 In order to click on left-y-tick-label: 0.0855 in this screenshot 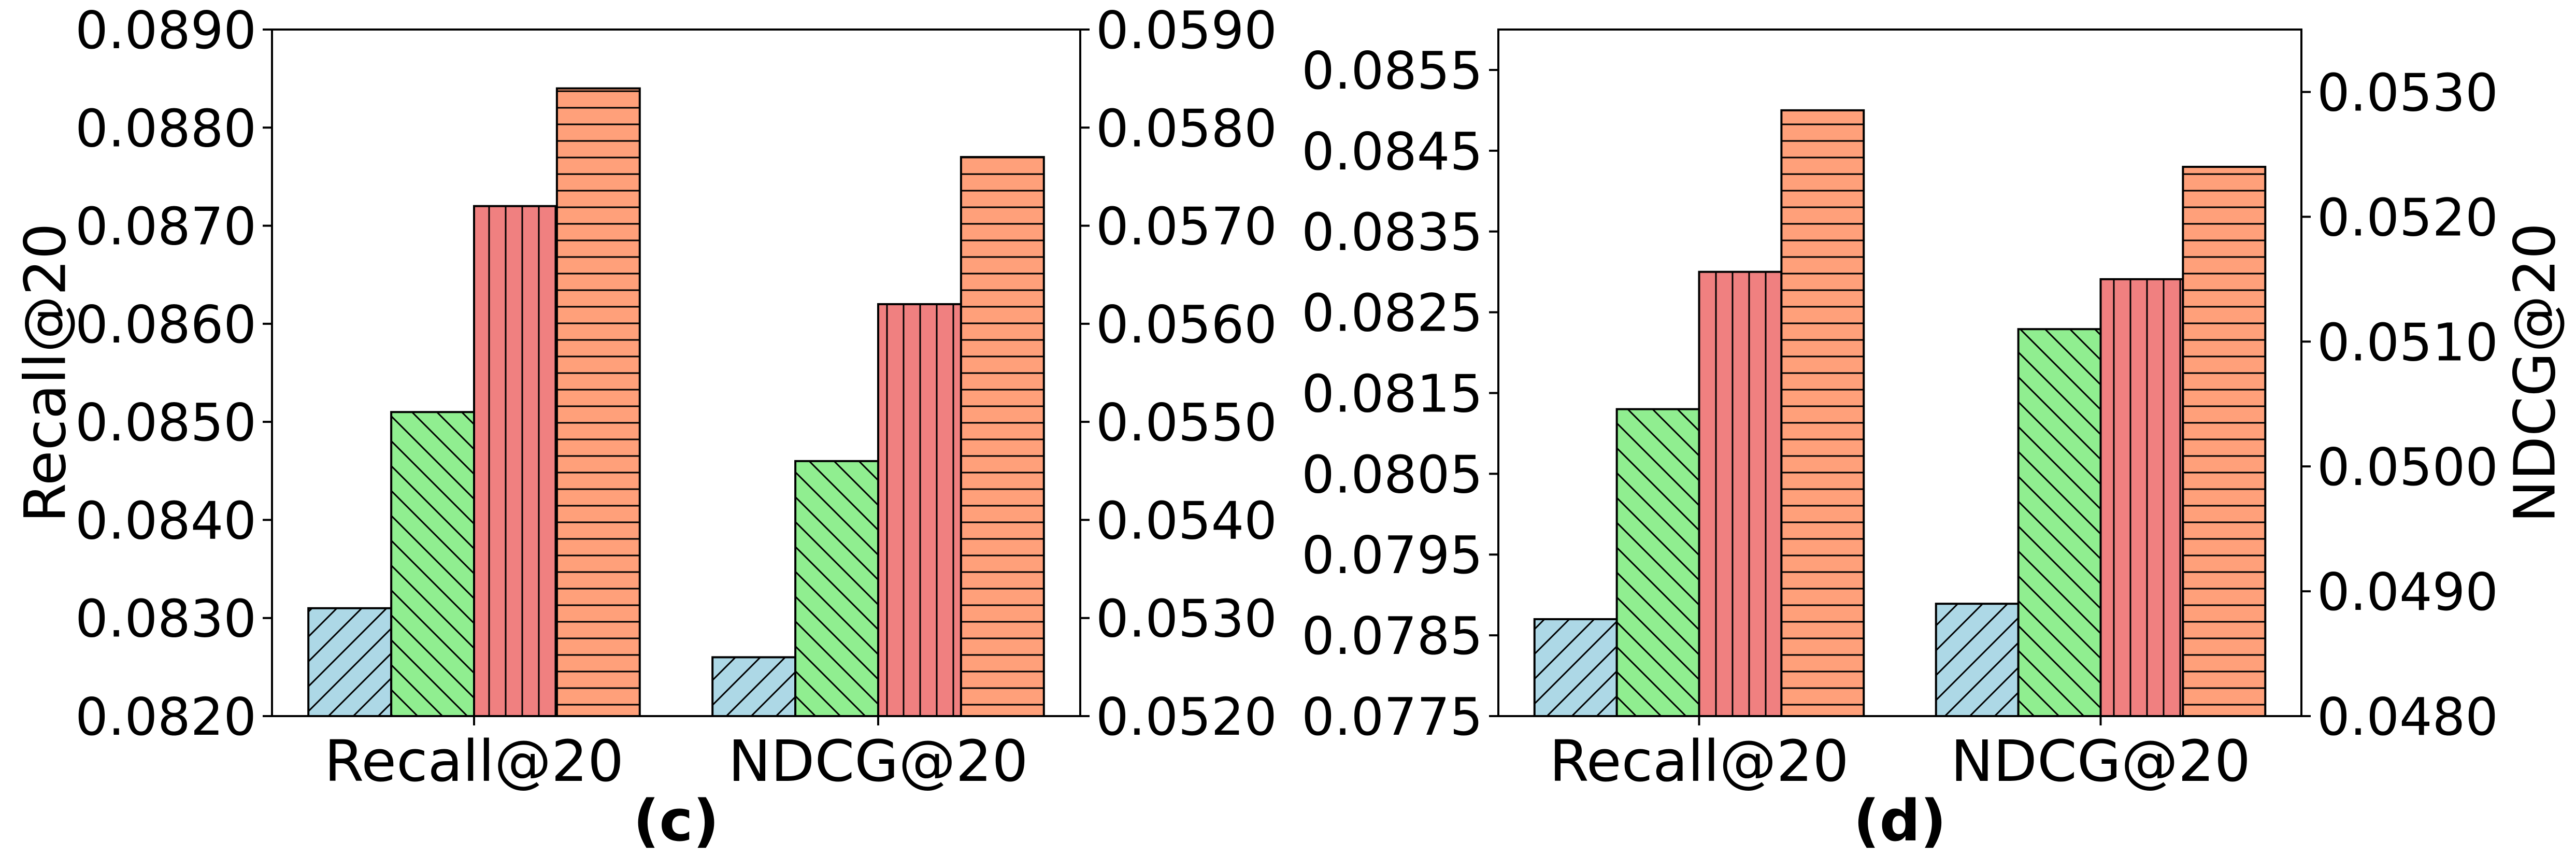, I will do `click(1392, 70)`.